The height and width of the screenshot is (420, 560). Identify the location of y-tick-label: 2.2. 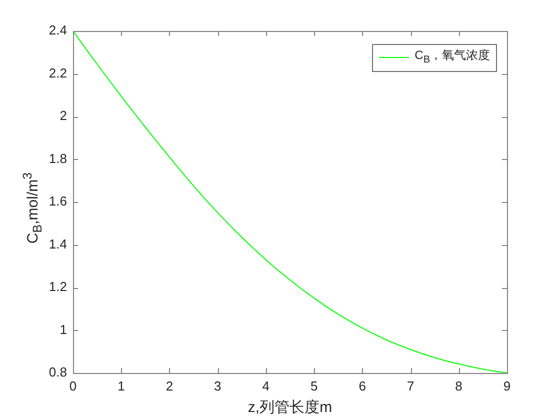
(57, 72).